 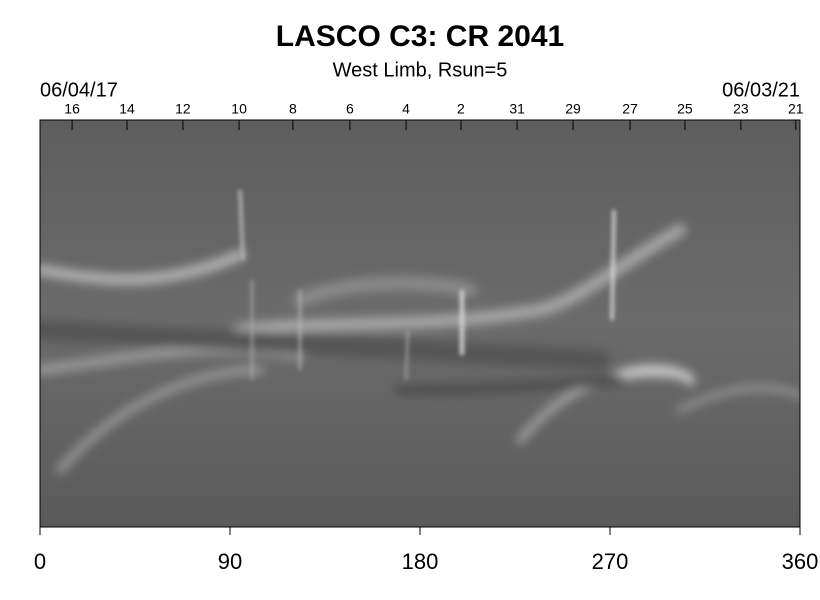 I want to click on top-tick-label: 2, so click(x=461, y=109).